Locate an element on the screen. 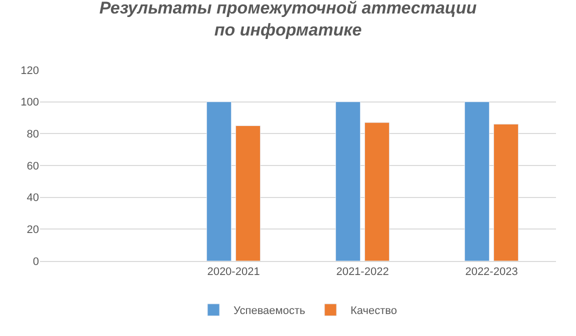  x-tick-label: 2021-2022 is located at coordinates (362, 272).